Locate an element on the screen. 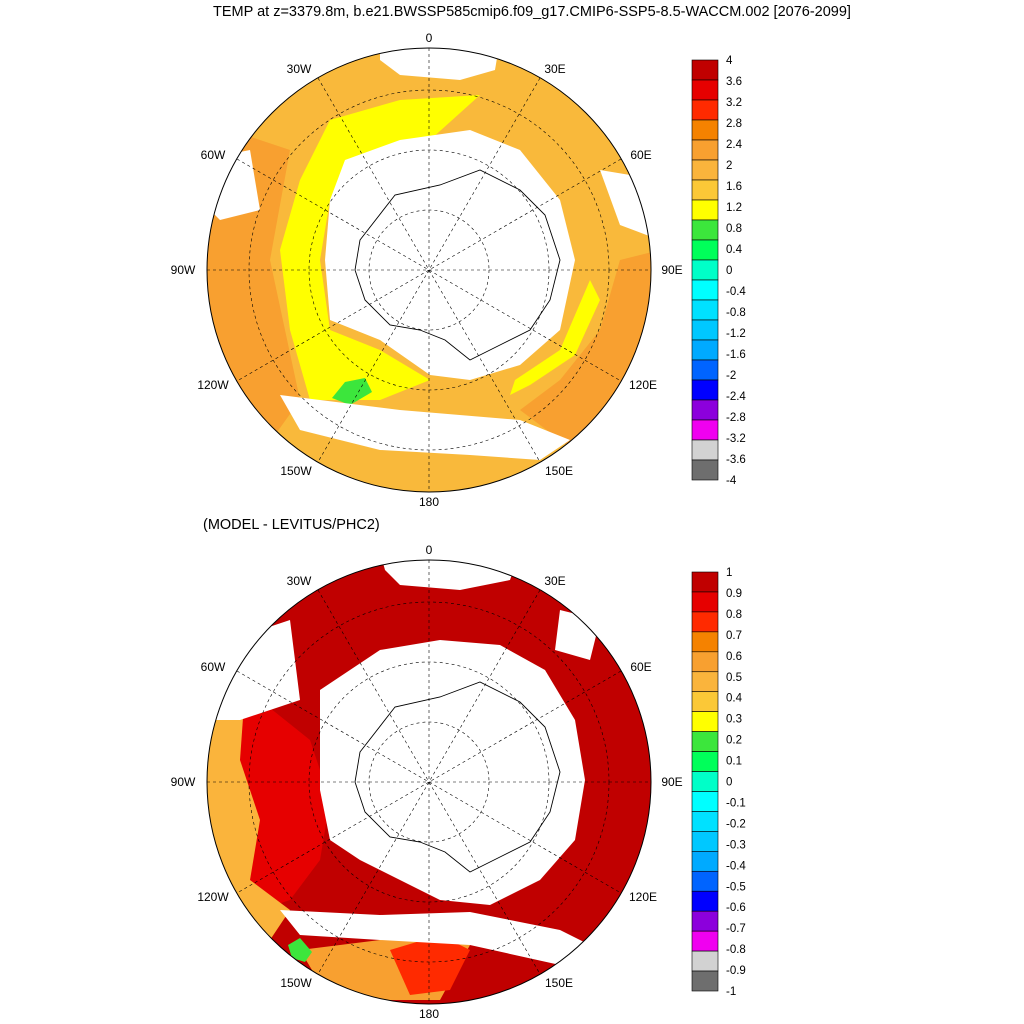 This screenshot has height=1024, width=1024. colorbar-tick-label: -0.9 is located at coordinates (736, 971).